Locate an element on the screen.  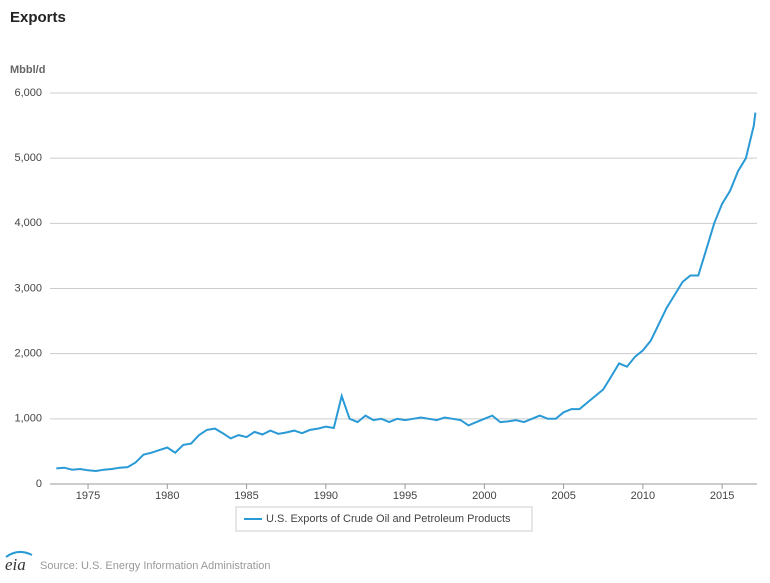
y-tick-label: 4,000 is located at coordinates (28, 223).